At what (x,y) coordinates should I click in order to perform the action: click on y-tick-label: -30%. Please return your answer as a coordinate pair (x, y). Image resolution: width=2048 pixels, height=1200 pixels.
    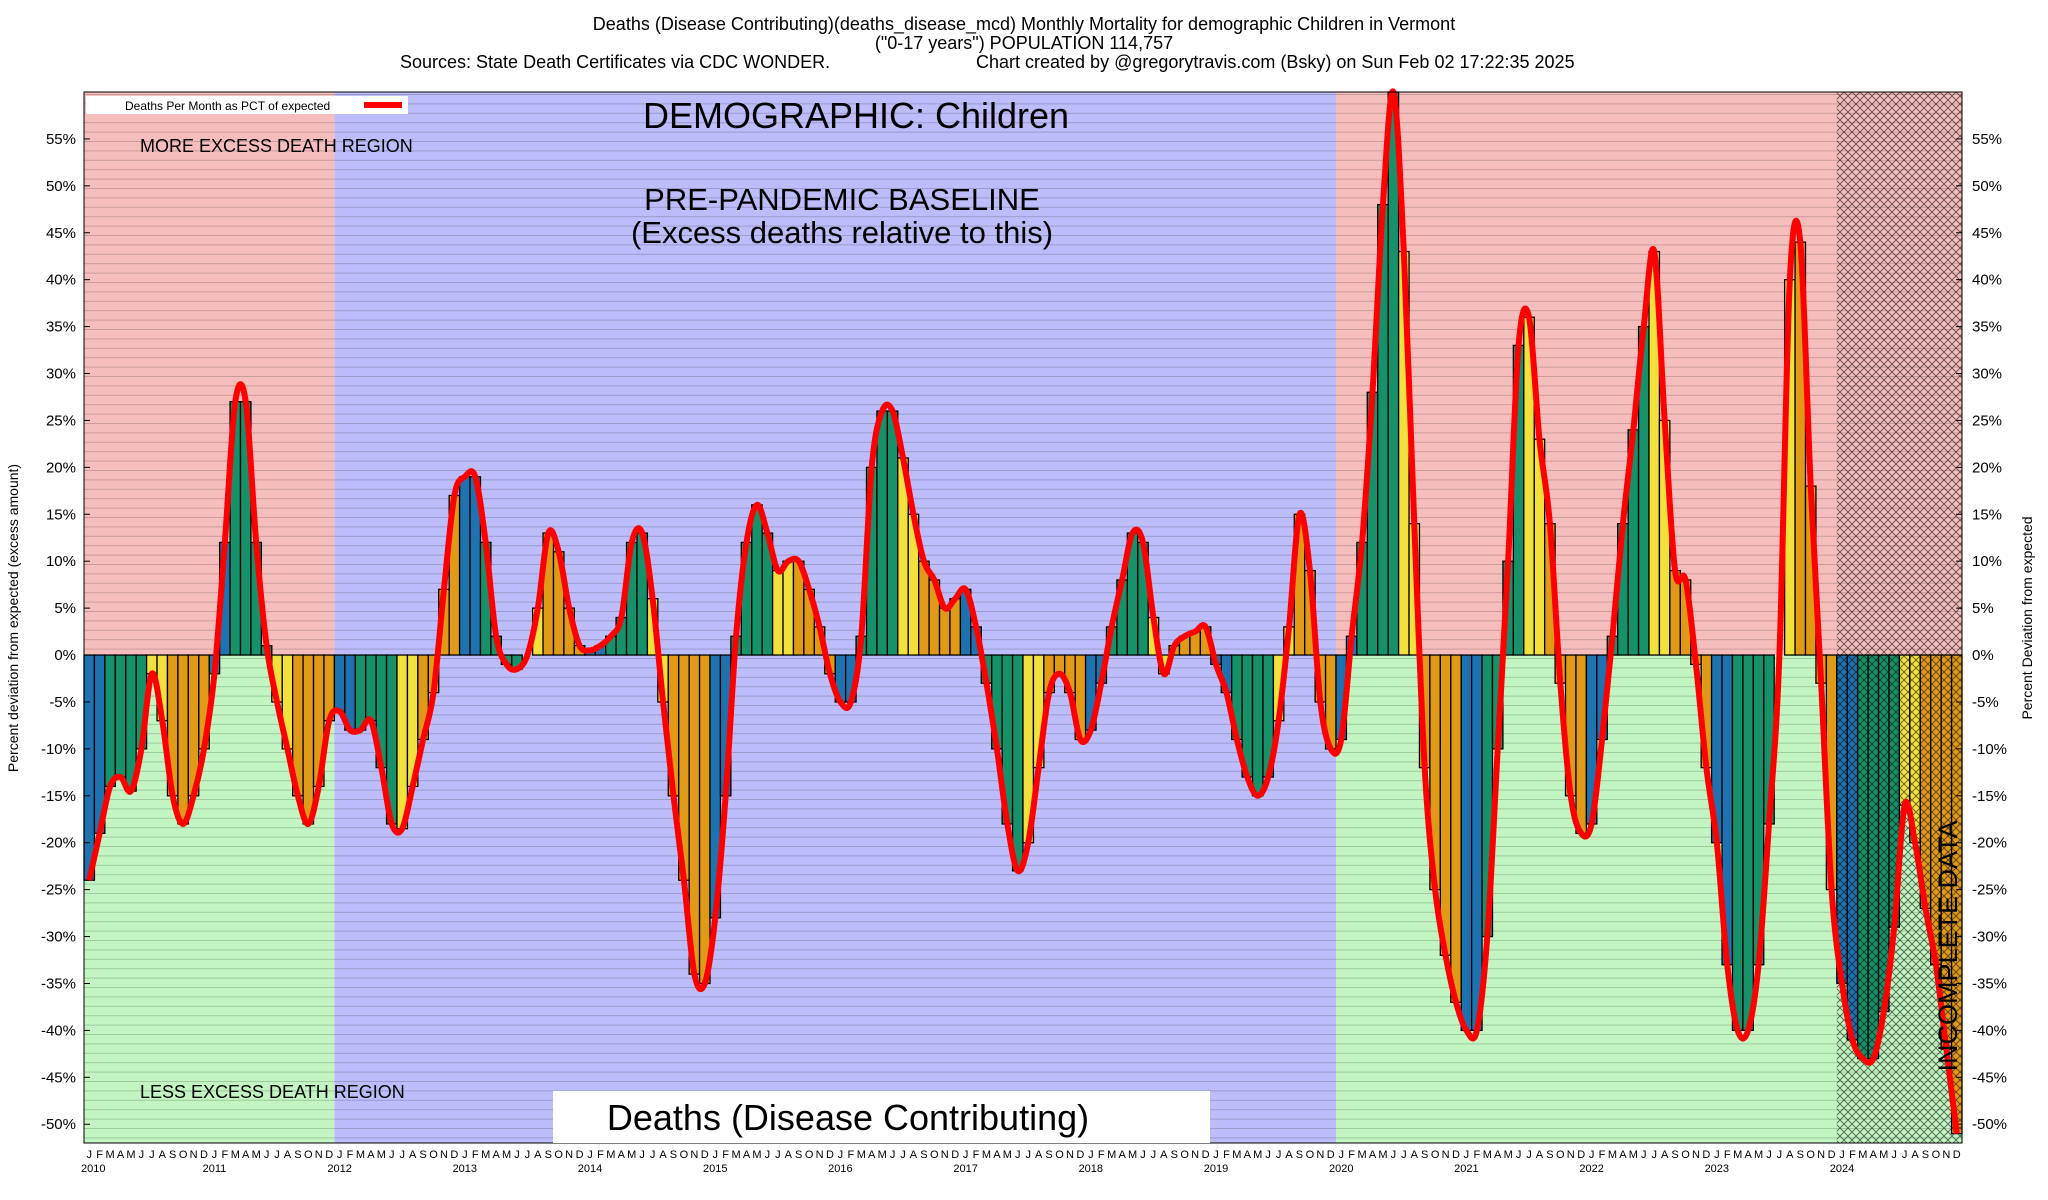
    Looking at the image, I should click on (58, 937).